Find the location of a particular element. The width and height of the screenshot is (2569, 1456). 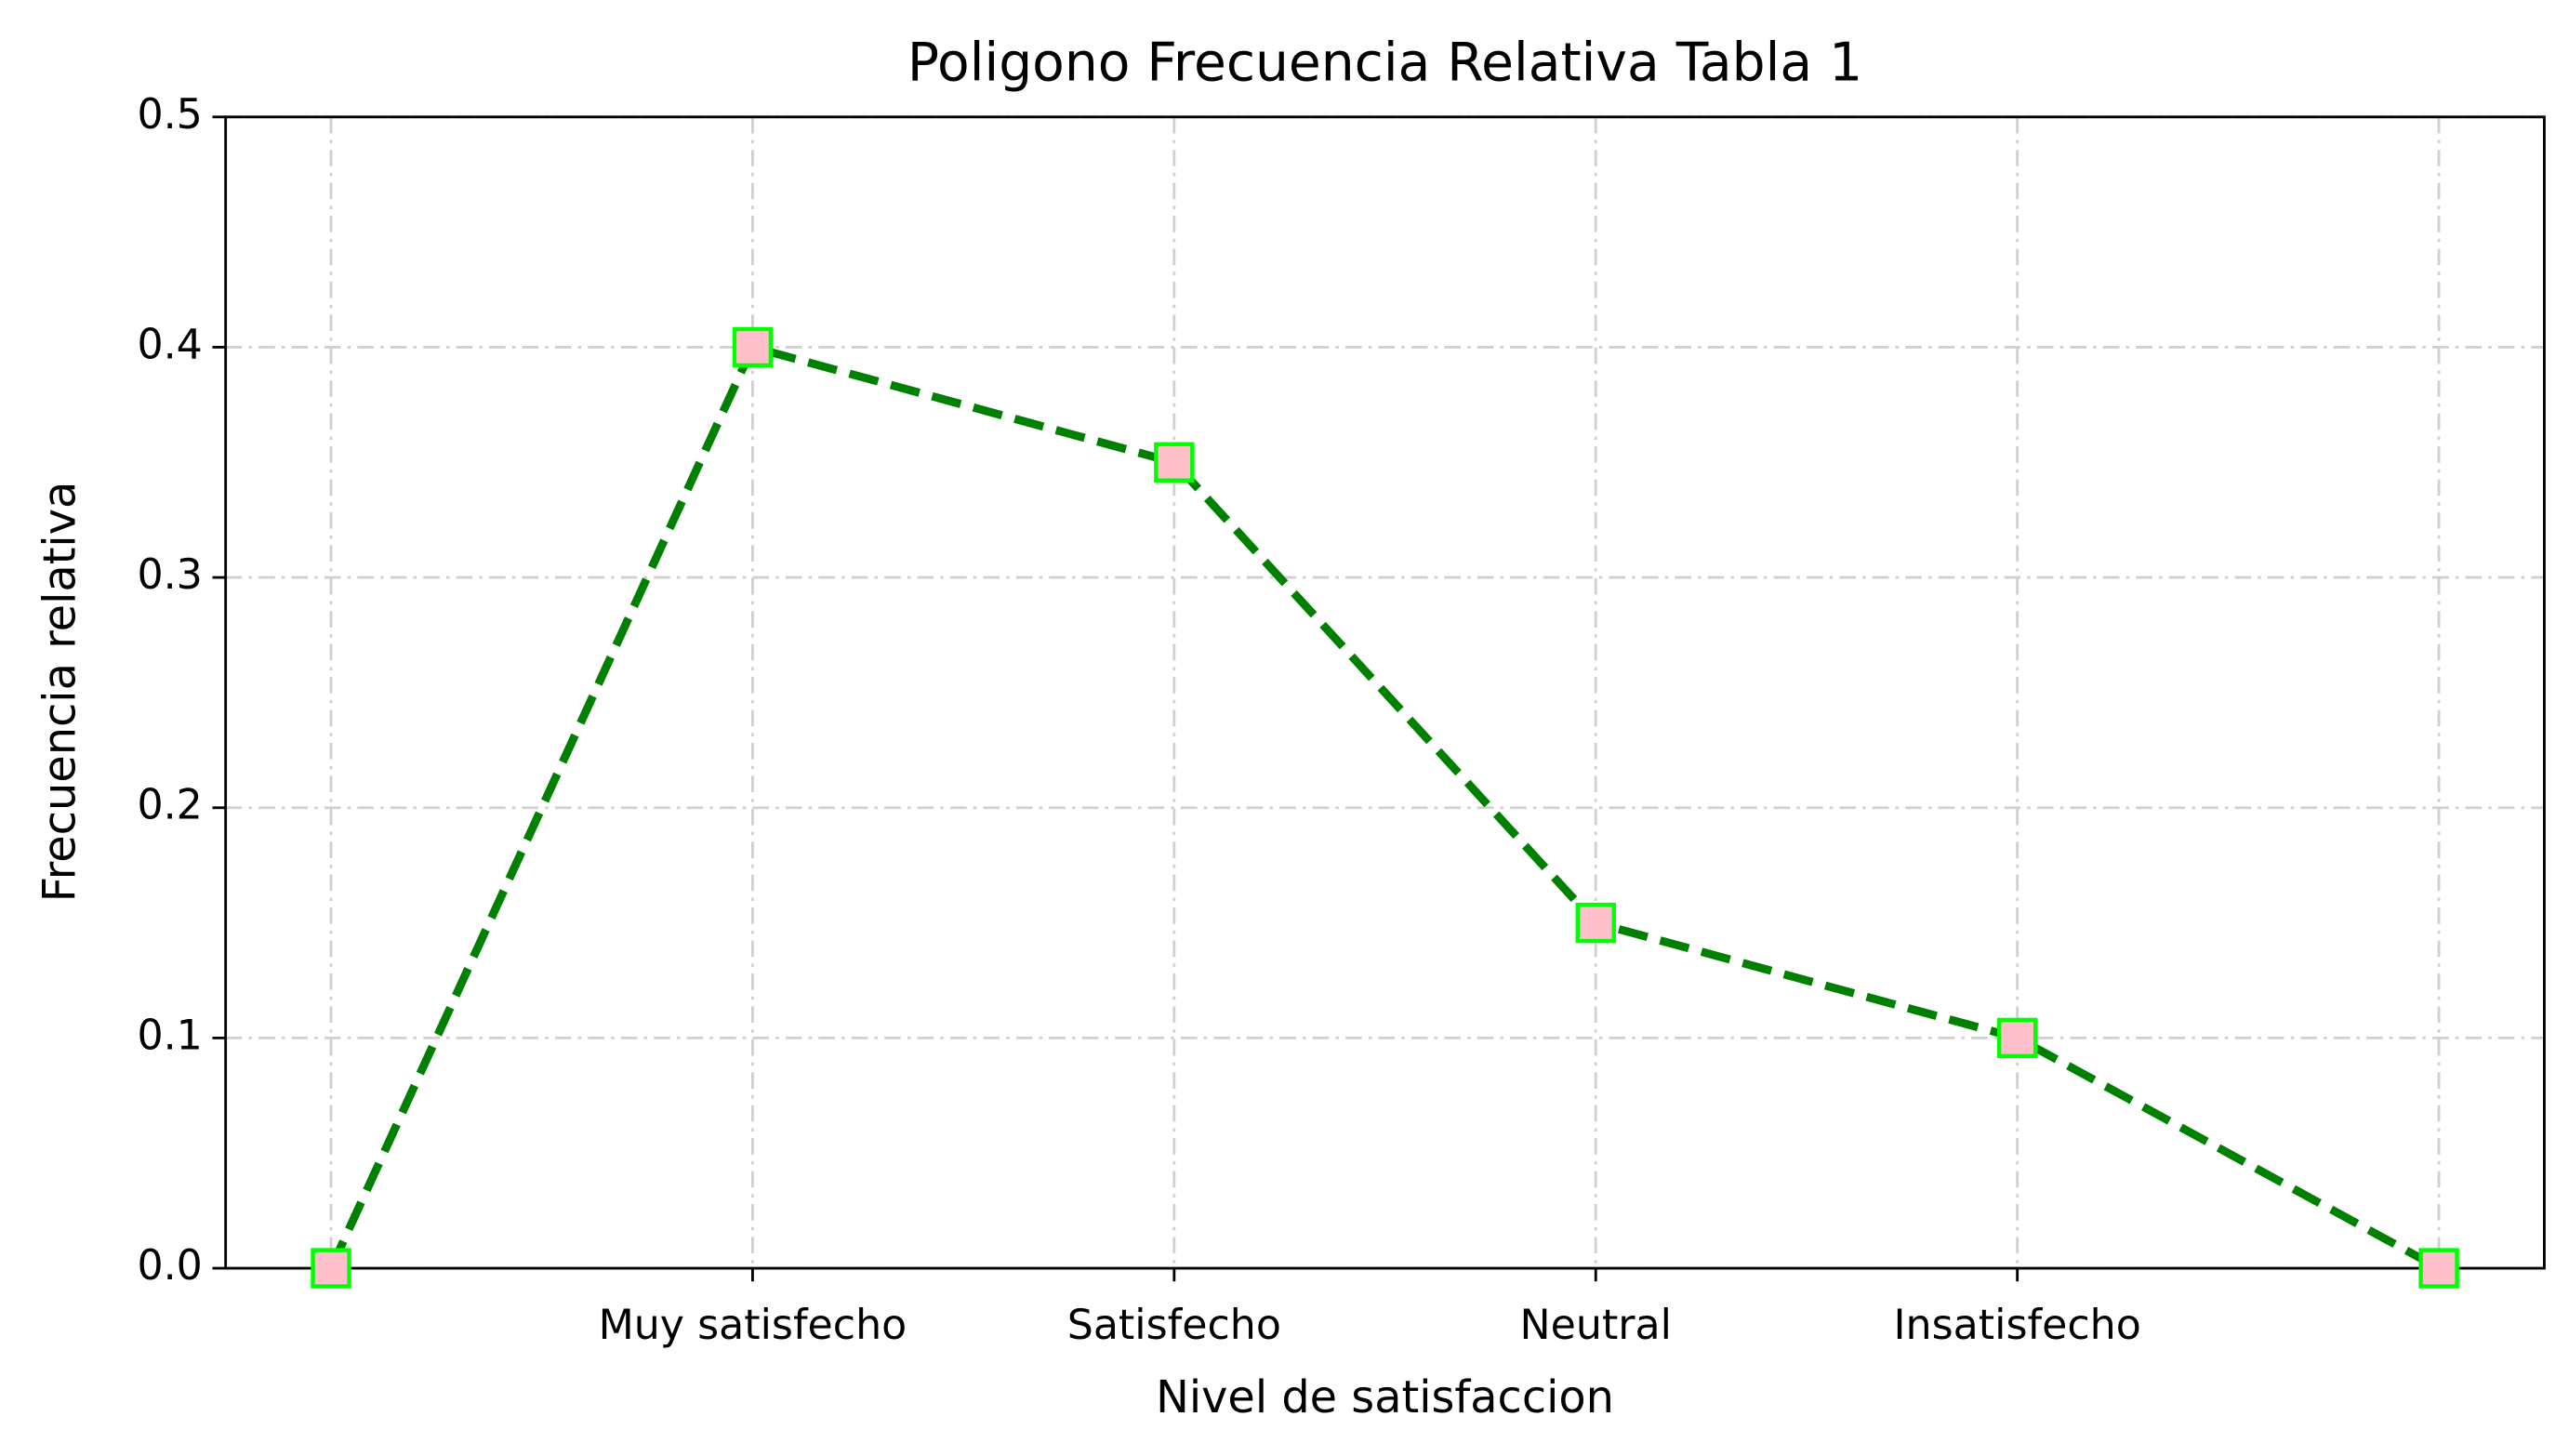

y-tick-label: 0.4 is located at coordinates (169, 344).